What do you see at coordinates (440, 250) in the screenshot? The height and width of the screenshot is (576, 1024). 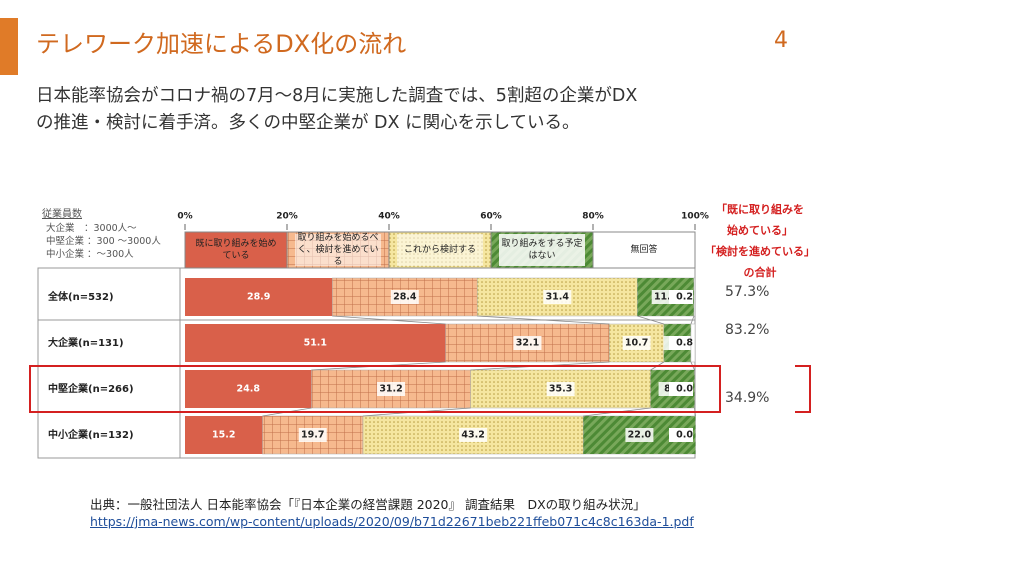 I see `legend-label: これから検討する` at bounding box center [440, 250].